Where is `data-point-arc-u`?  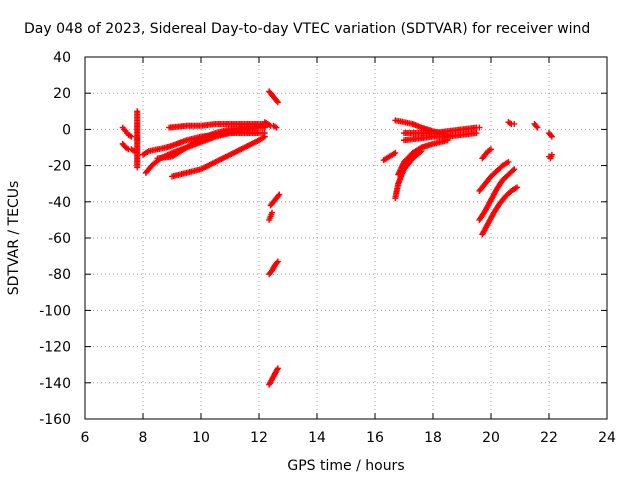
data-point-arc-u is located at coordinates (491, 149).